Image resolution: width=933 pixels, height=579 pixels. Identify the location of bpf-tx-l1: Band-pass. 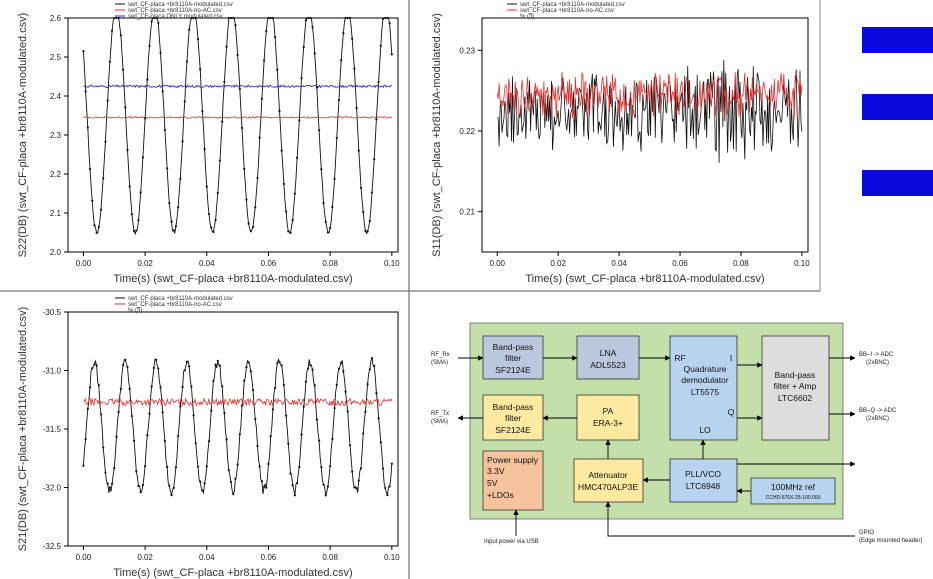
(513, 407).